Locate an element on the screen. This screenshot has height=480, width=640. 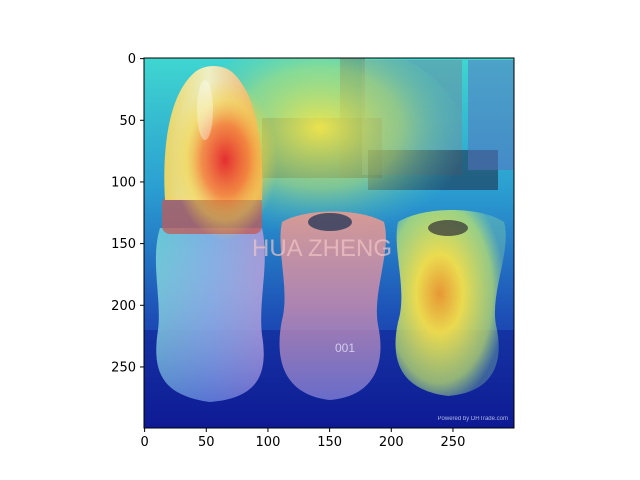
x-axis-ticks: 0 50 100 150 200 250 is located at coordinates (302, 439).